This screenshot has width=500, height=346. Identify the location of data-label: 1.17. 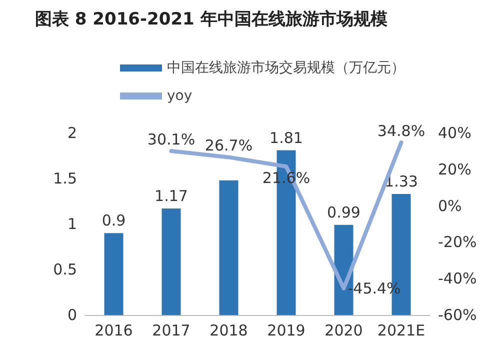
(171, 196).